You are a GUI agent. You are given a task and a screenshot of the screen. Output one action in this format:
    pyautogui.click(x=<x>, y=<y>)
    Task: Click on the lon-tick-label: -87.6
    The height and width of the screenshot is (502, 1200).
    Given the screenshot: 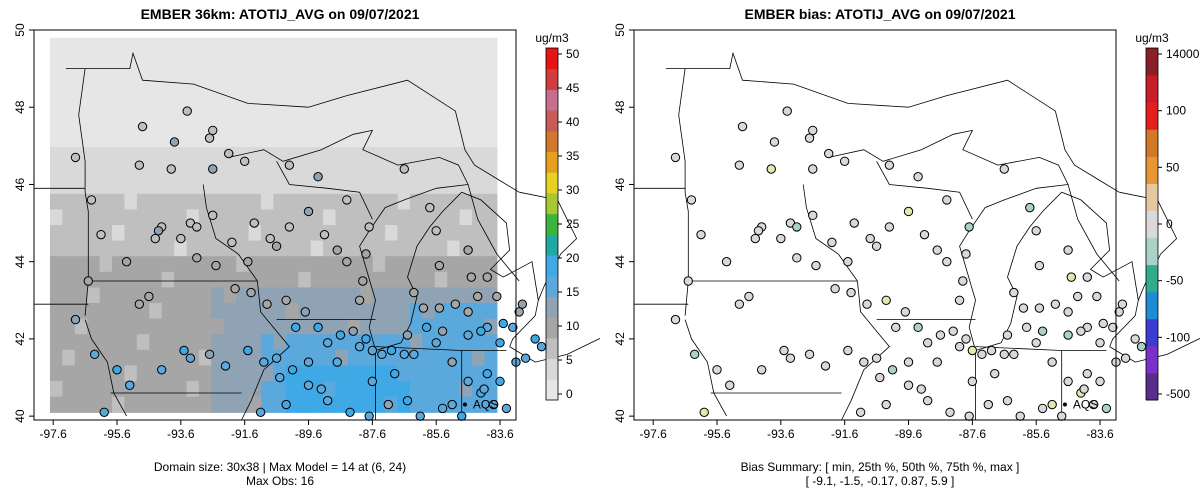 What is the action you would take?
    pyautogui.click(x=373, y=434)
    